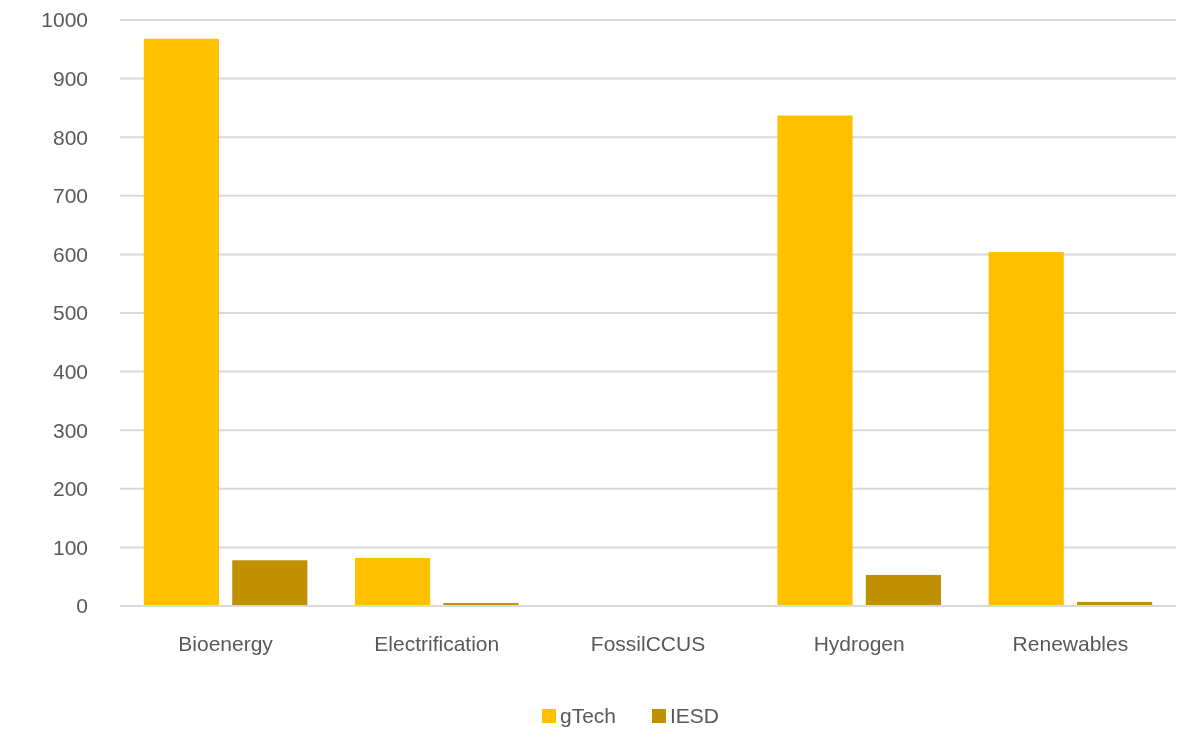 The height and width of the screenshot is (739, 1184). I want to click on x-tick-label: FossilCCUS, so click(648, 643).